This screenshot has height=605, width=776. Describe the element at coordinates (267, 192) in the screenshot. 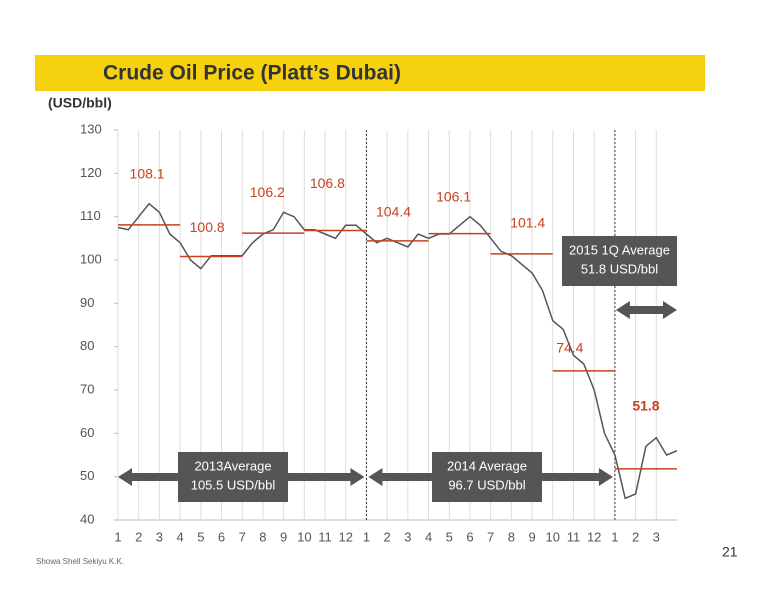

I see `average-label: 106.2` at that location.